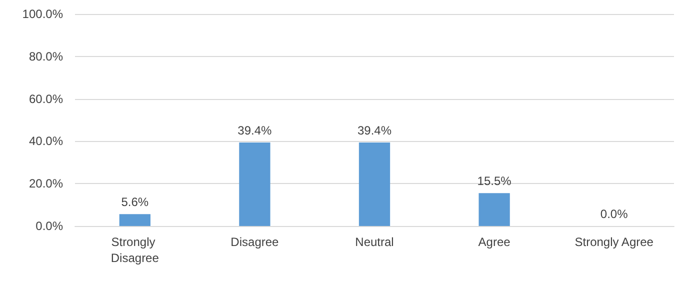  Describe the element at coordinates (255, 242) in the screenshot. I see `x-tick-label: Disagree` at that location.